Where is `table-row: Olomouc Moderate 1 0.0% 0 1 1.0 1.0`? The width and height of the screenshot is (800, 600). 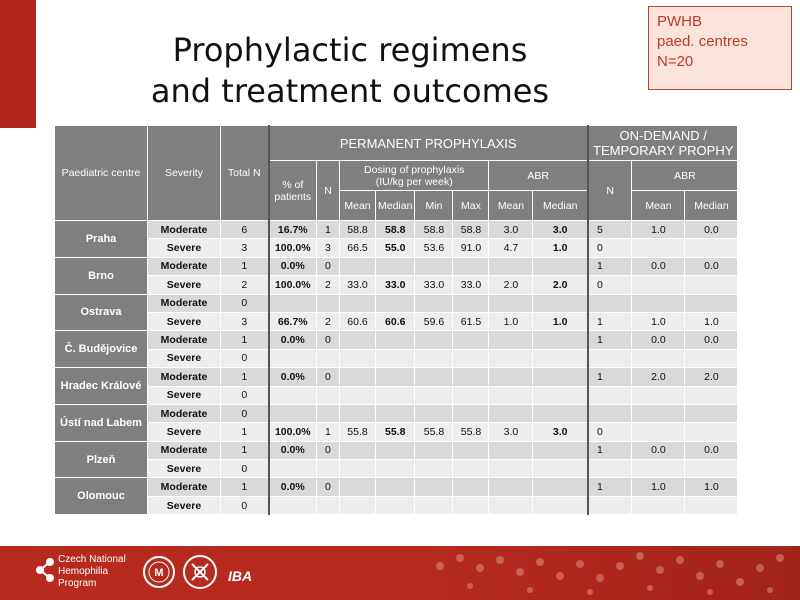
table-row: Olomouc Moderate 1 0.0% 0 1 1.0 1.0 is located at coordinates (396, 496).